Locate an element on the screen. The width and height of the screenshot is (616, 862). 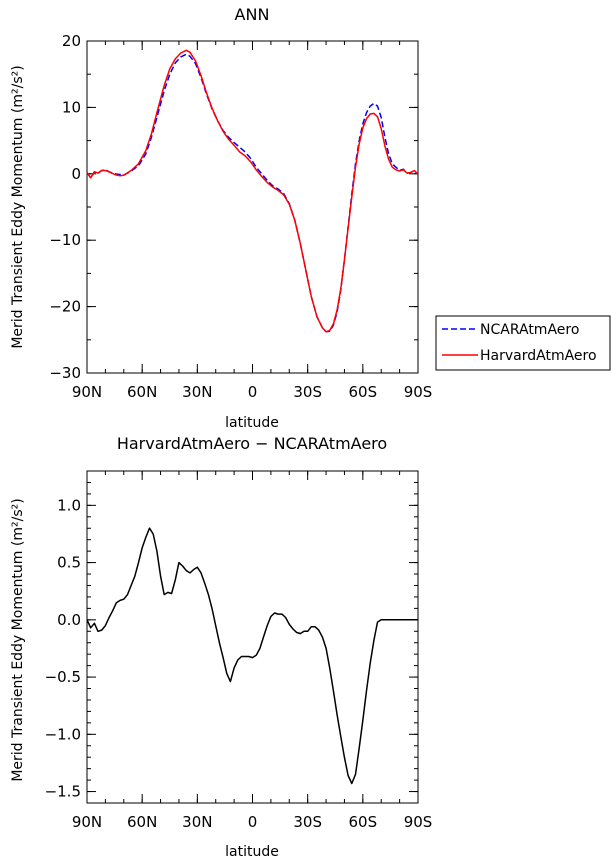
y-tick-label: −1.0 is located at coordinates (63, 734).